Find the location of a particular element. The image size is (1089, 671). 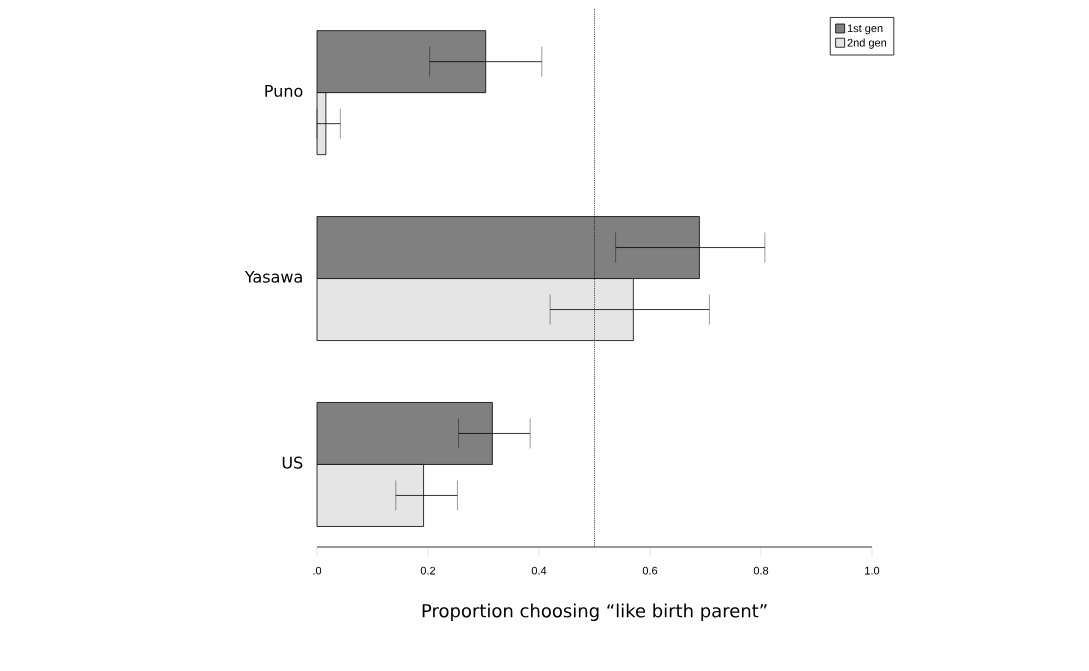

y-tick-label: US is located at coordinates (292, 462).